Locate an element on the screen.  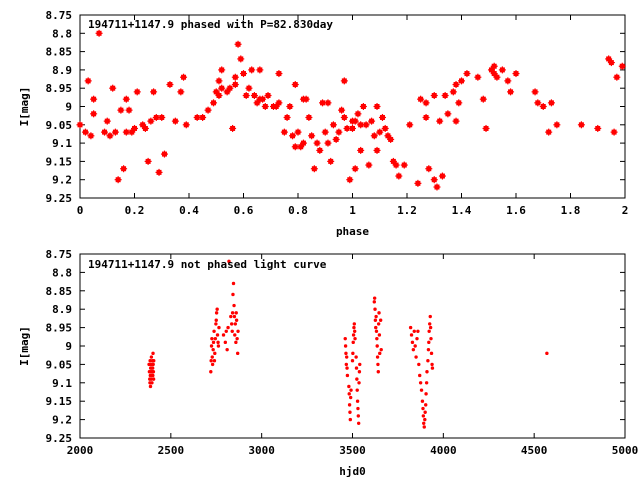
y-tick-label: 9.2 is located at coordinates (62, 180).